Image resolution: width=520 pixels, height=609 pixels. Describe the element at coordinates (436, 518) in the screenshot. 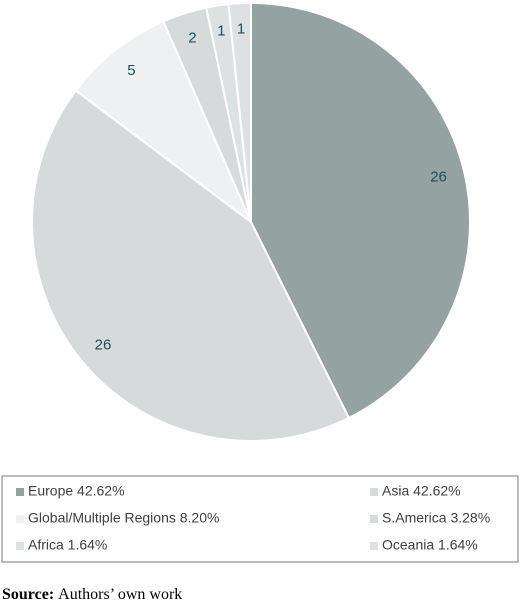

I see `legend-label: S.America 3.28%` at that location.